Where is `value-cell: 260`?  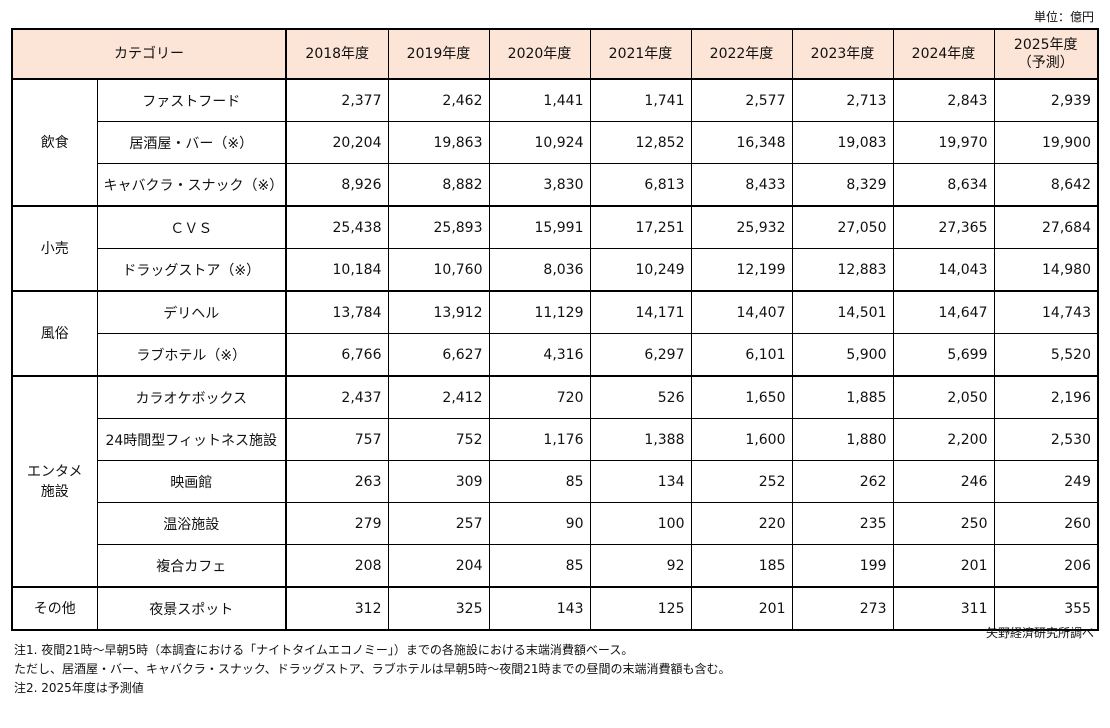
value-cell: 260 is located at coordinates (1046, 523).